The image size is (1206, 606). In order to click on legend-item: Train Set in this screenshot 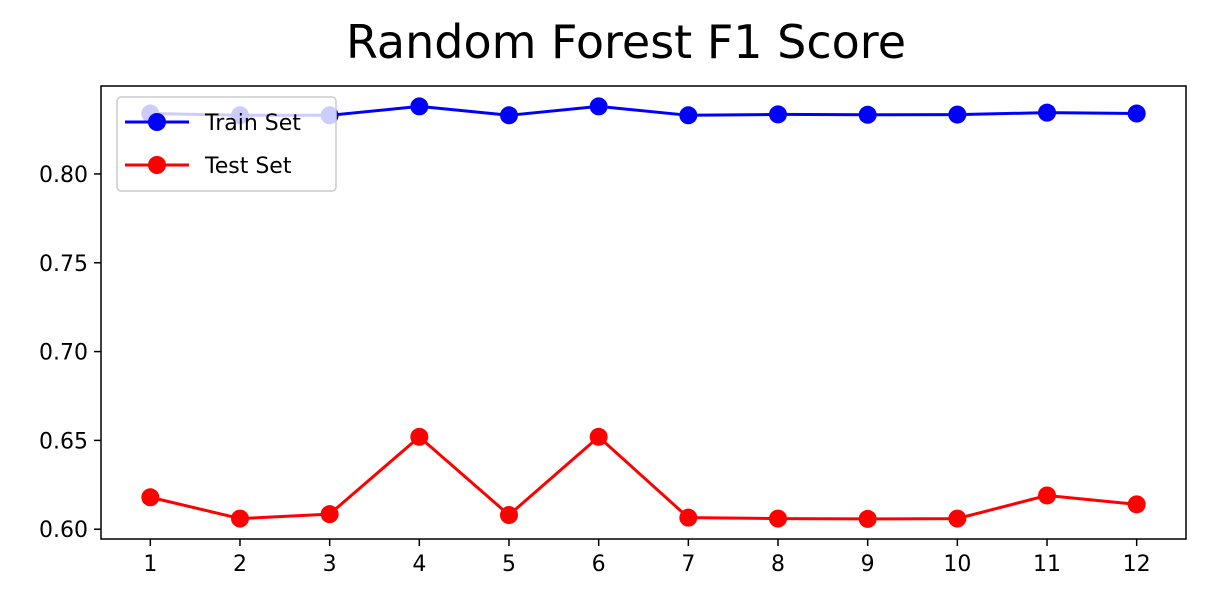, I will do `click(213, 123)`.